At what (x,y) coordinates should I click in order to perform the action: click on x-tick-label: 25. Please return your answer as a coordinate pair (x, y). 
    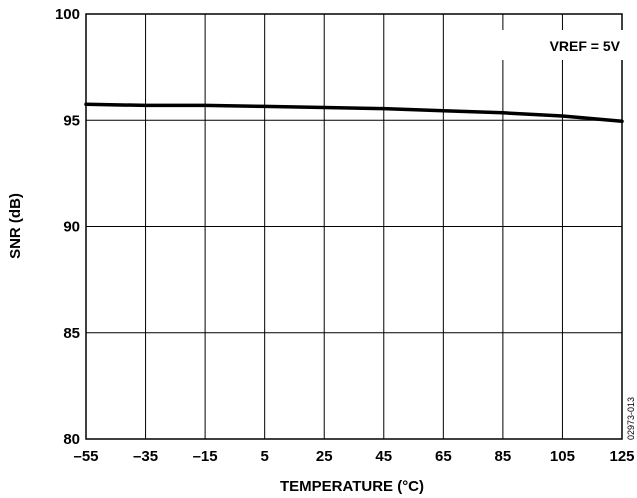
    Looking at the image, I should click on (324, 456).